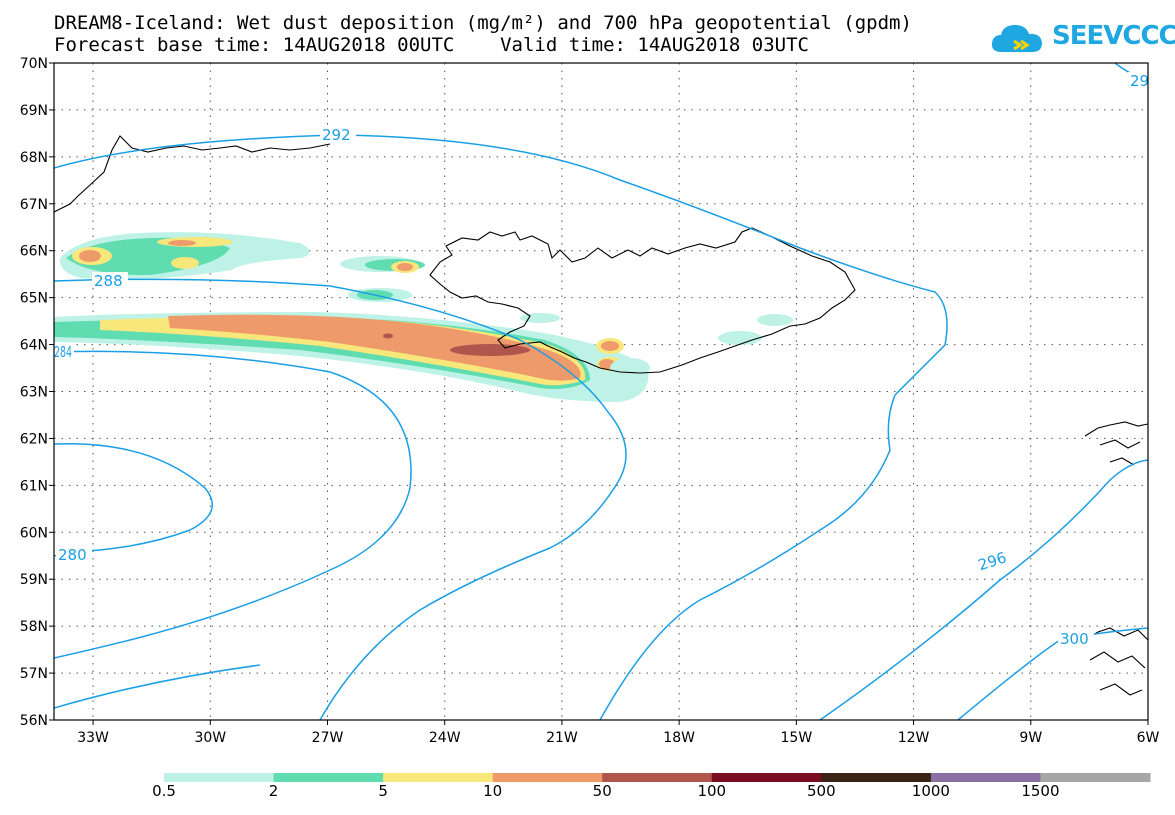  Describe the element at coordinates (493, 791) in the screenshot. I see `colorbar-label: 10` at that location.